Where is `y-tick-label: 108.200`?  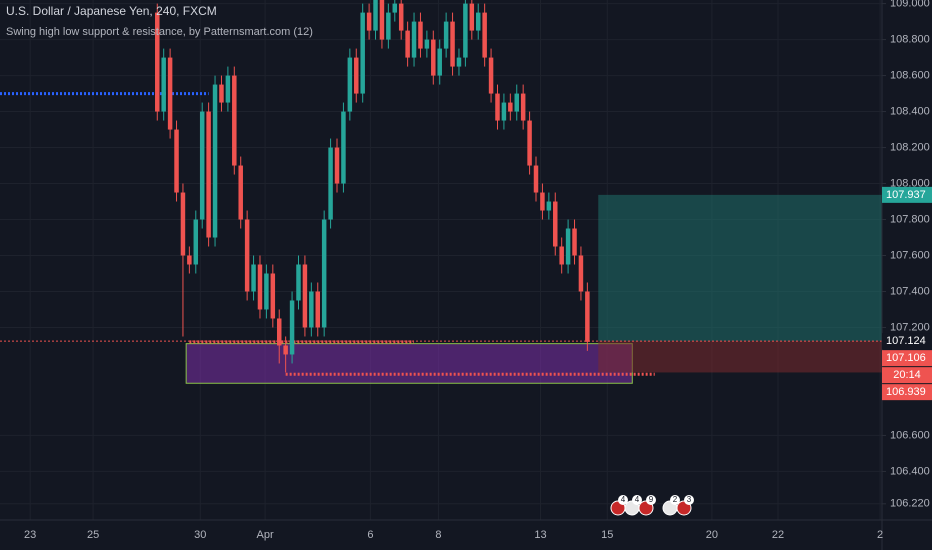
y-tick-label: 108.200 is located at coordinates (910, 147).